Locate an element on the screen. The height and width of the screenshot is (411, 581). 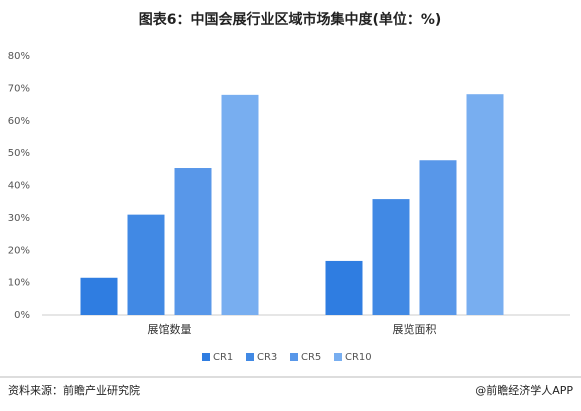
legend-label: CR3 is located at coordinates (267, 357).